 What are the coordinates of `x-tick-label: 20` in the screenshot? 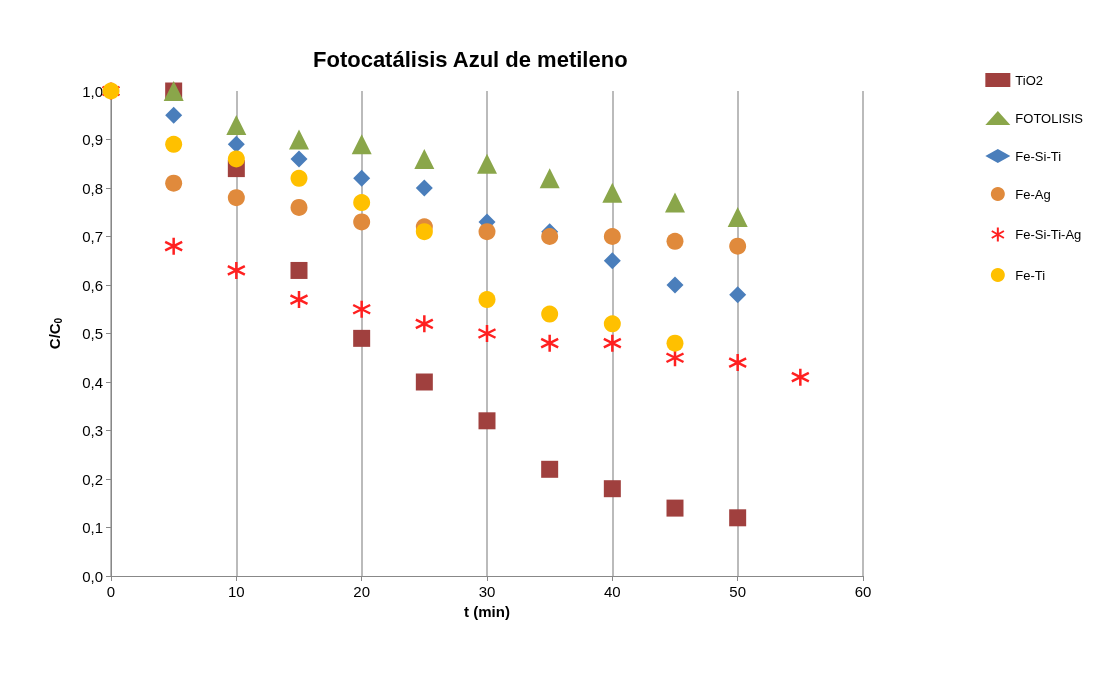 It's located at (362, 591).